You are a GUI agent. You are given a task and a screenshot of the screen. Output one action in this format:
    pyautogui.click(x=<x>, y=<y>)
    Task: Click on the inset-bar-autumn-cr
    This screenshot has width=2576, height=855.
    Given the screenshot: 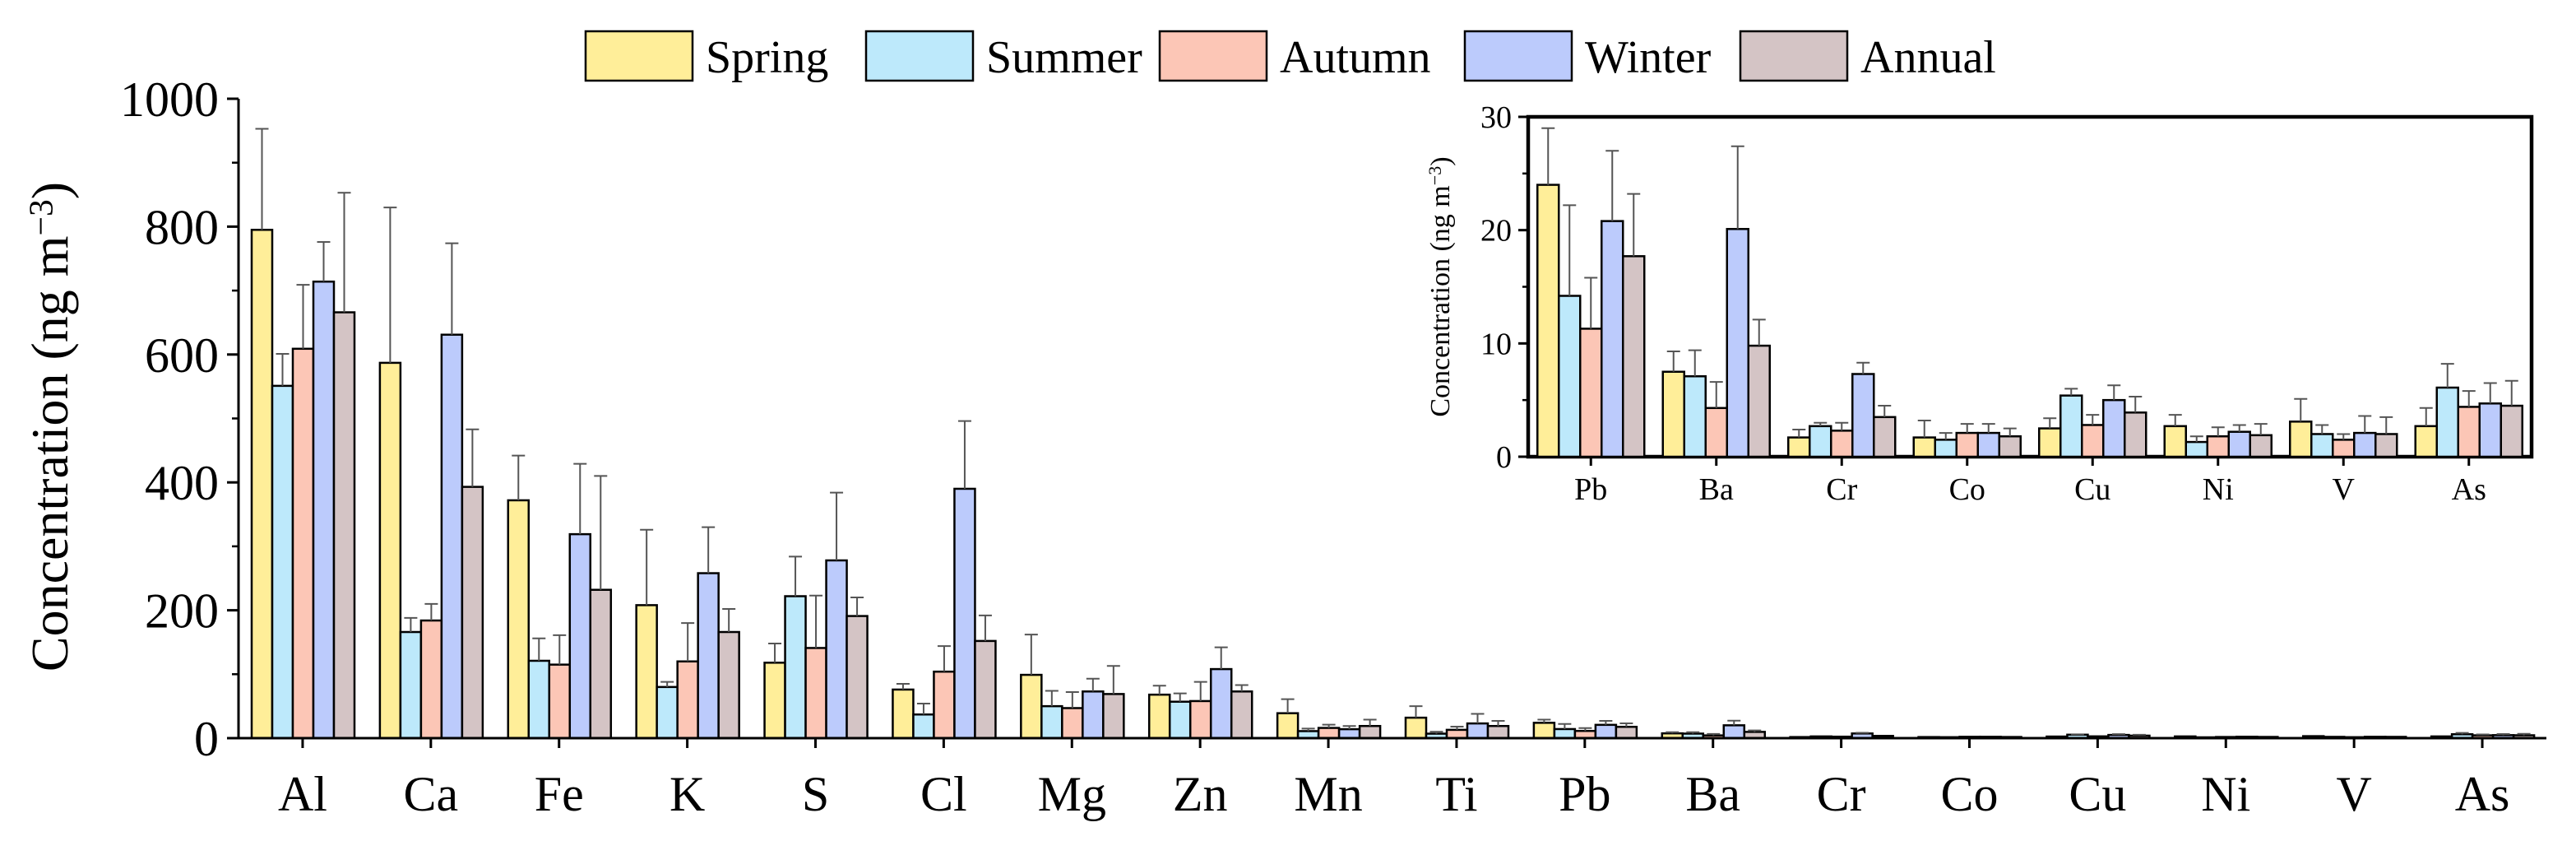 What is the action you would take?
    pyautogui.click(x=1842, y=443)
    